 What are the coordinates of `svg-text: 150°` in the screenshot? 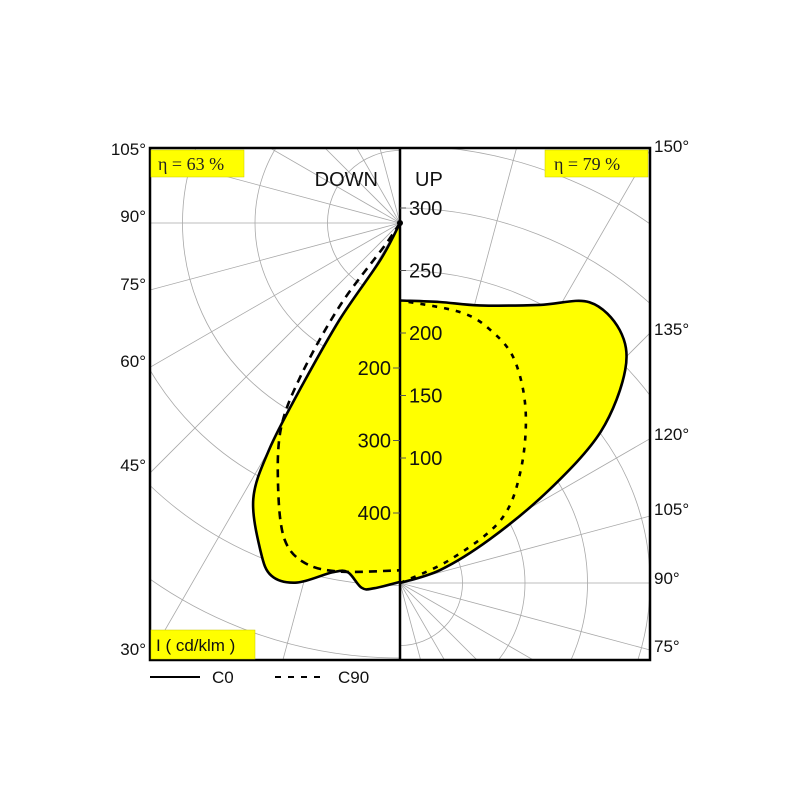 It's located at (671, 146).